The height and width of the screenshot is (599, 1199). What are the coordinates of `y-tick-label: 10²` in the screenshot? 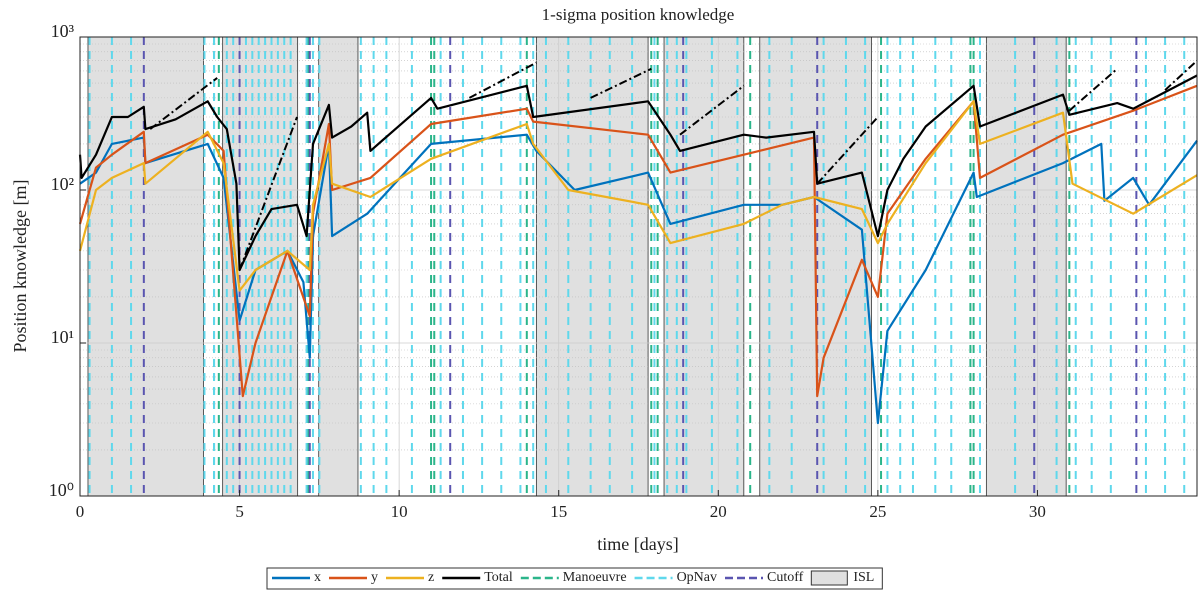 It's located at (62, 184).